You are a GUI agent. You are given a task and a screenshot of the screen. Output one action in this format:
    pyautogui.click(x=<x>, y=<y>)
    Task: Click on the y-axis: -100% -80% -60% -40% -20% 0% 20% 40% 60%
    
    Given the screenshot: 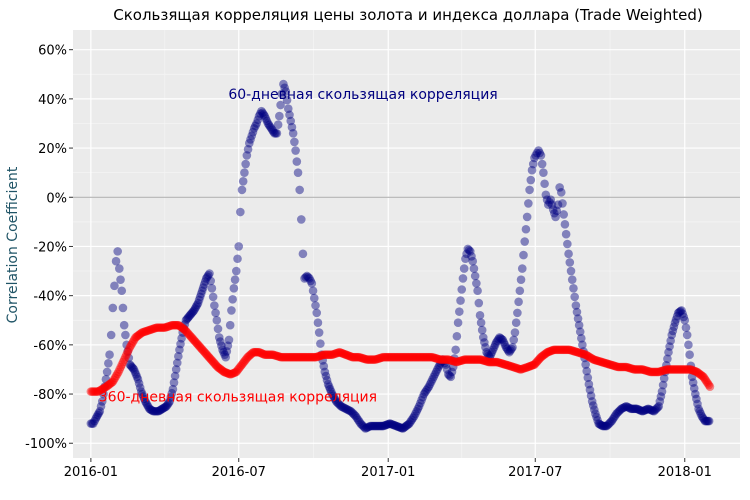 What is the action you would take?
    pyautogui.click(x=49, y=248)
    